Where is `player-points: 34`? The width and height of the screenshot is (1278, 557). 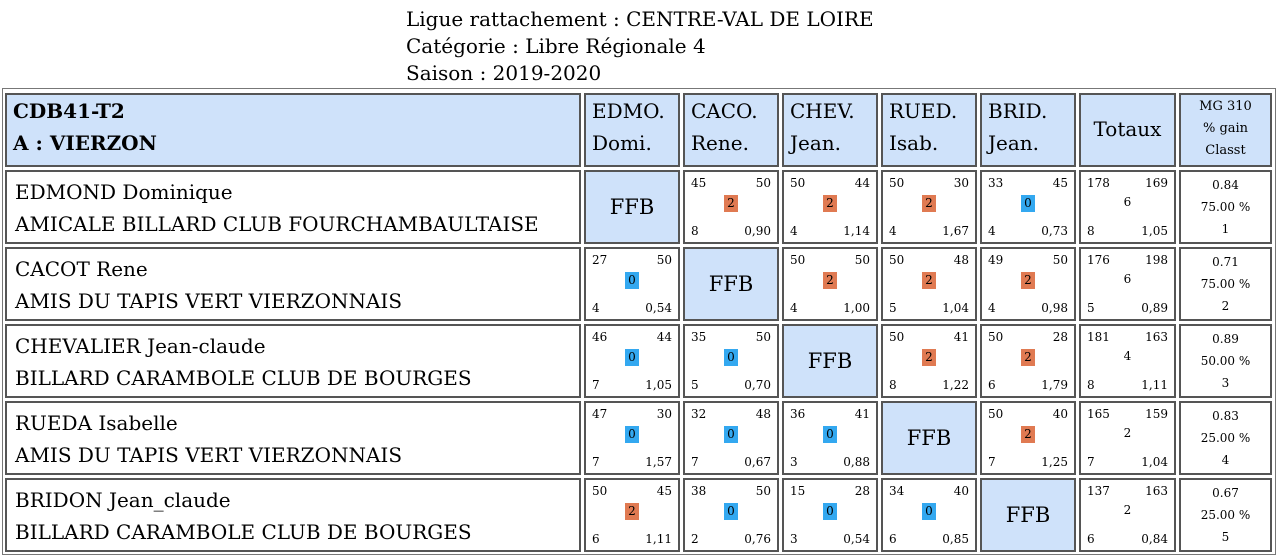
player-points: 34 is located at coordinates (897, 491).